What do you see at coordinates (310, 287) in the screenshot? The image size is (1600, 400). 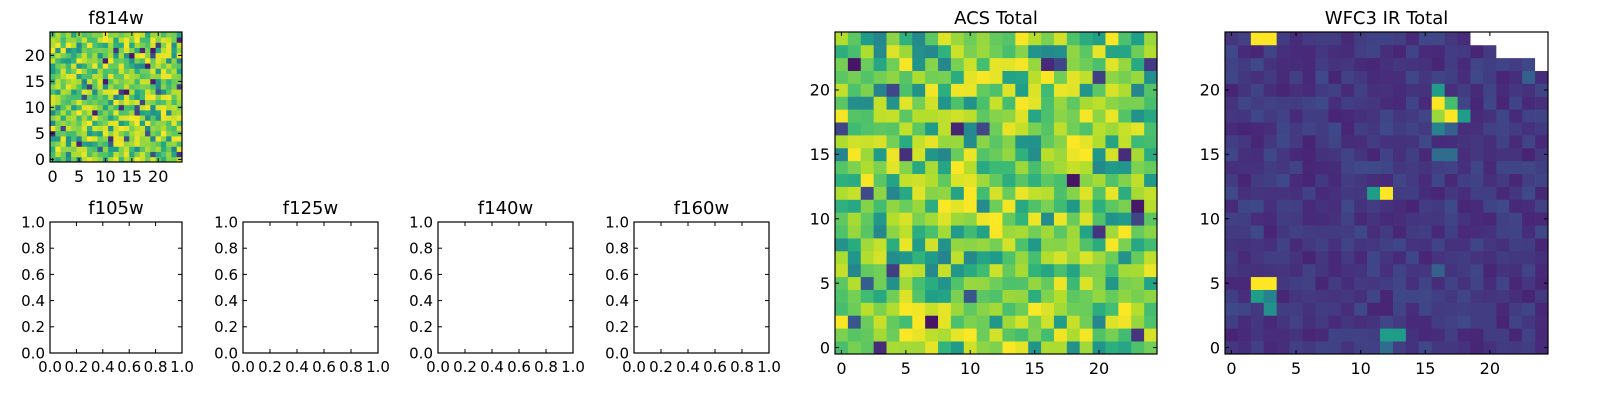 I see `axes-frame-f125w` at bounding box center [310, 287].